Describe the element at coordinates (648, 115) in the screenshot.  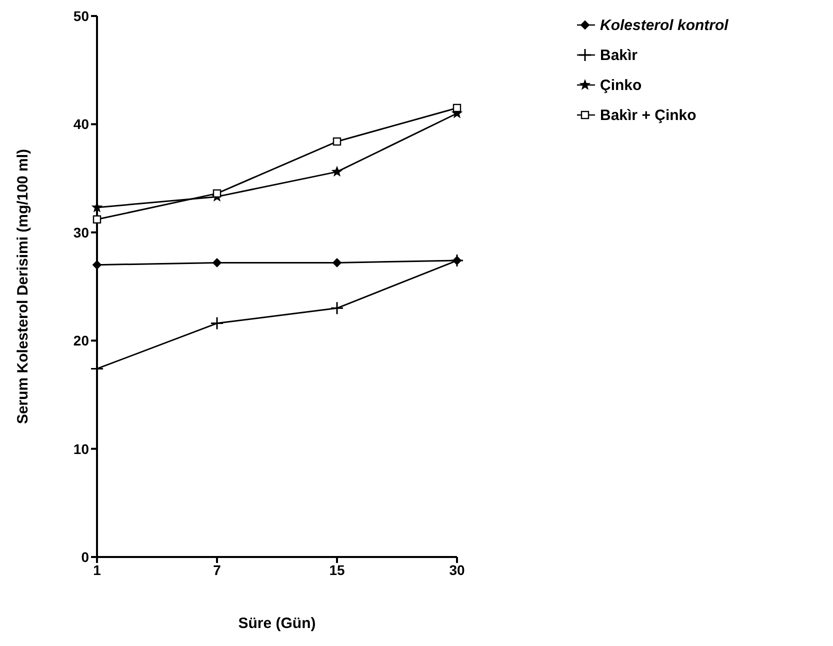
I see `legend-label: Bakìr + Çinko` at that location.